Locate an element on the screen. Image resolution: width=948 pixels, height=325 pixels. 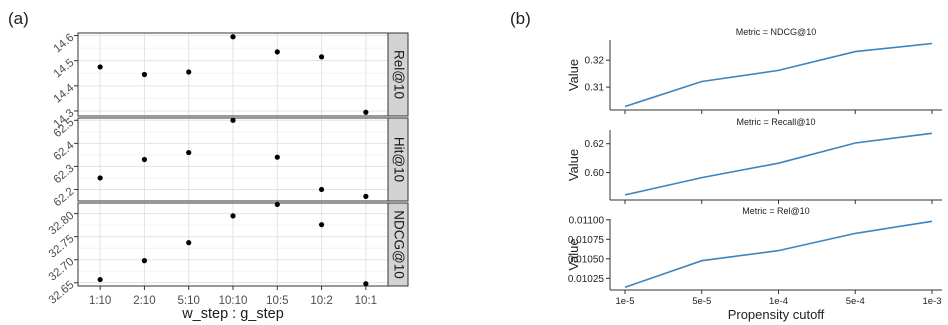
y-tick-label: 62.4 is located at coordinates (64, 151).